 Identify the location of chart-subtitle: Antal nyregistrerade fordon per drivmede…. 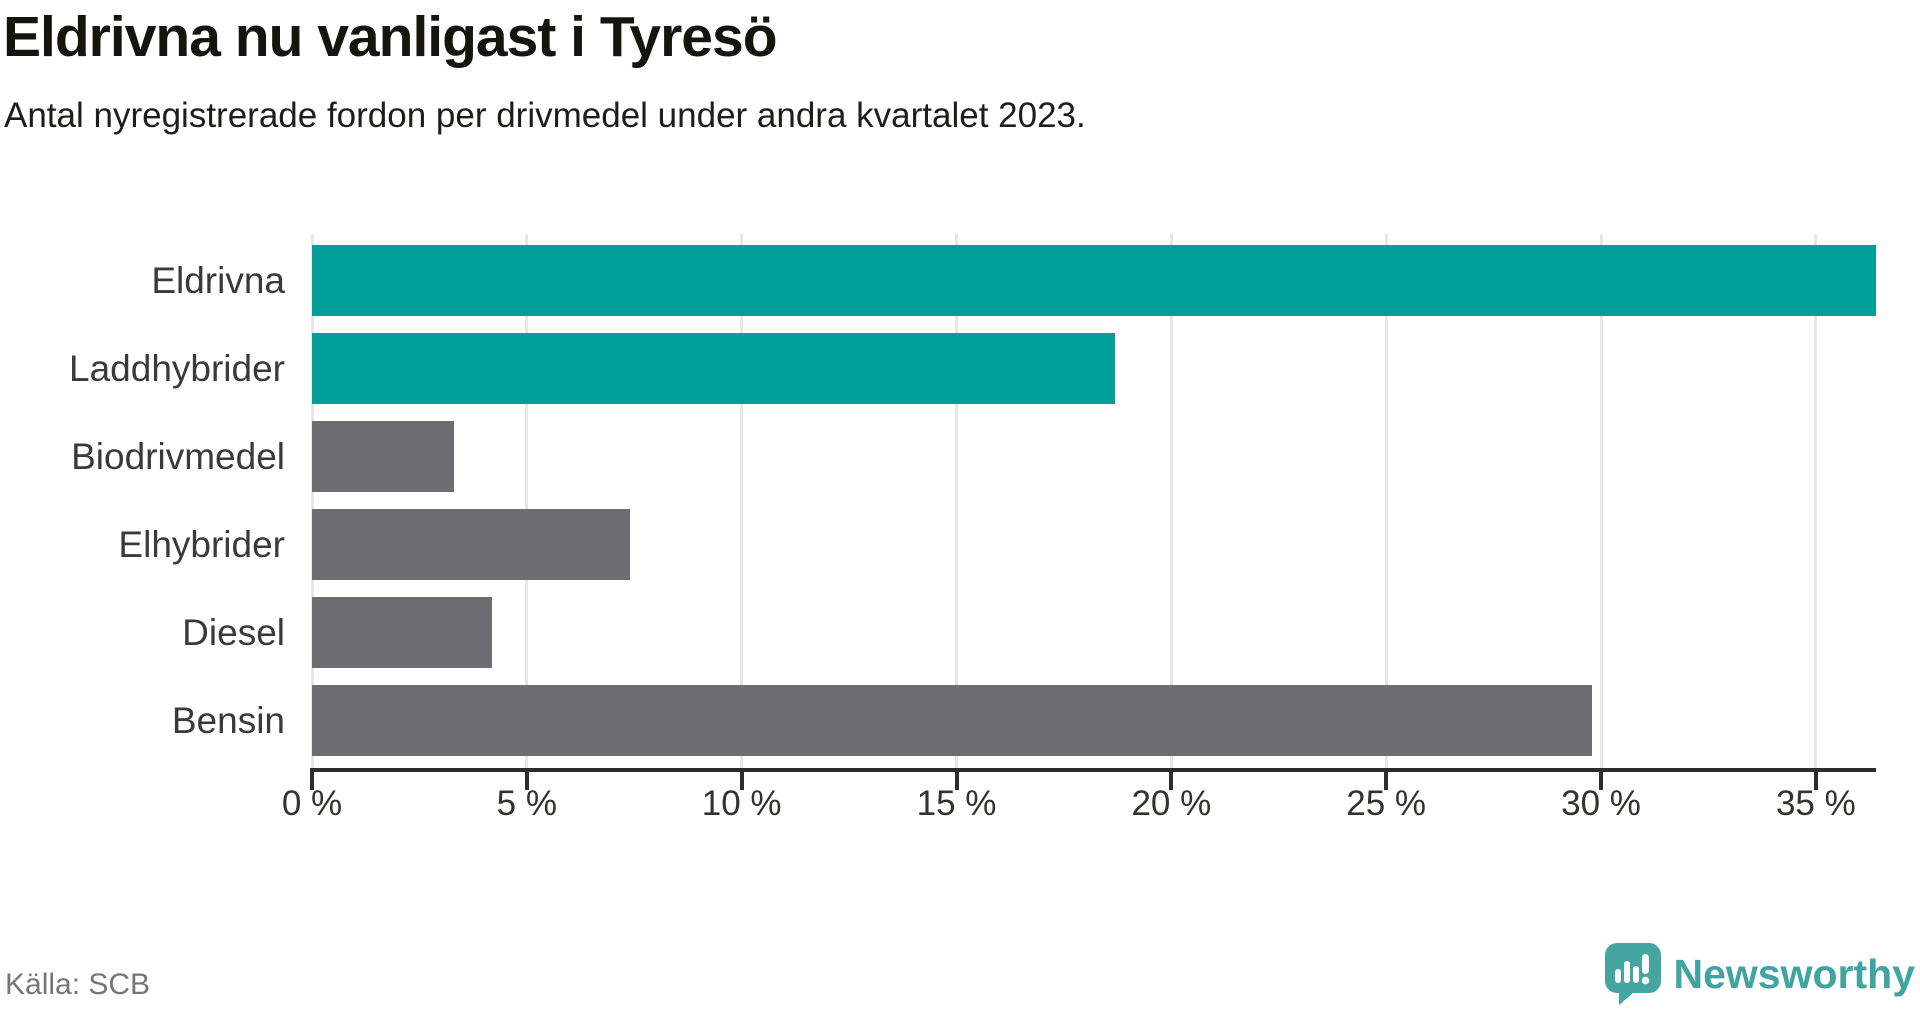
(545, 115).